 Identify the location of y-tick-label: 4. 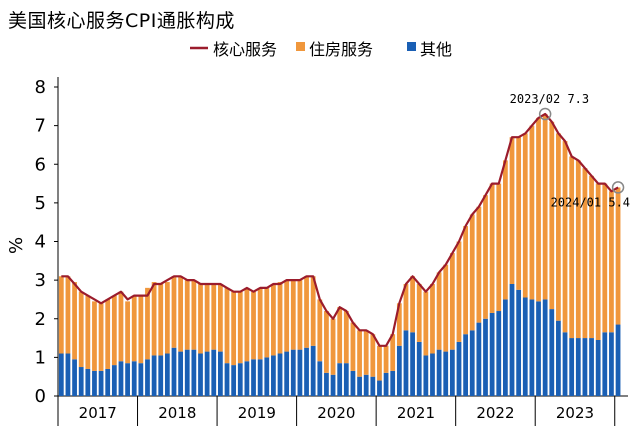
(40, 242).